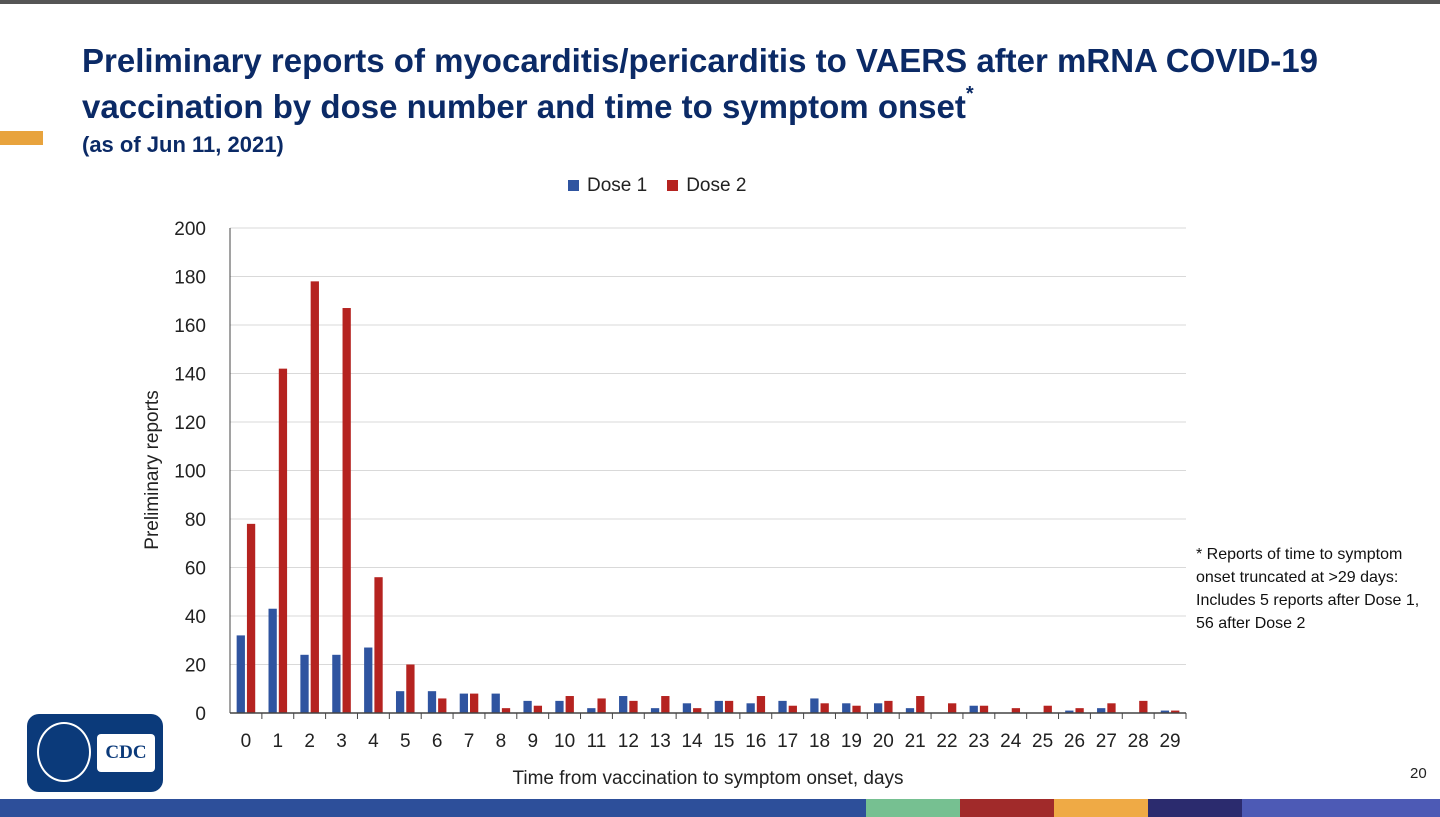 The width and height of the screenshot is (1440, 817). I want to click on legend-label: Dose 1, so click(617, 185).